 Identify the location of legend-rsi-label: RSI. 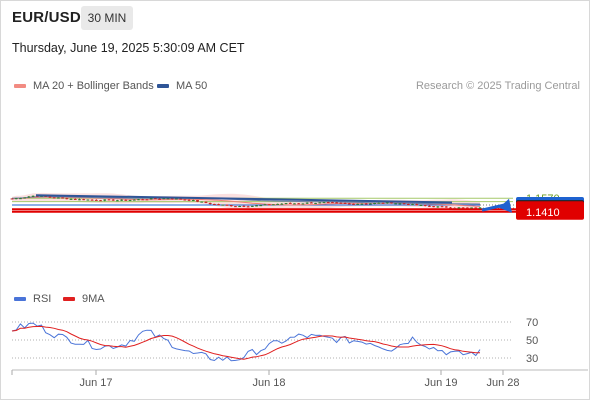
(42, 299).